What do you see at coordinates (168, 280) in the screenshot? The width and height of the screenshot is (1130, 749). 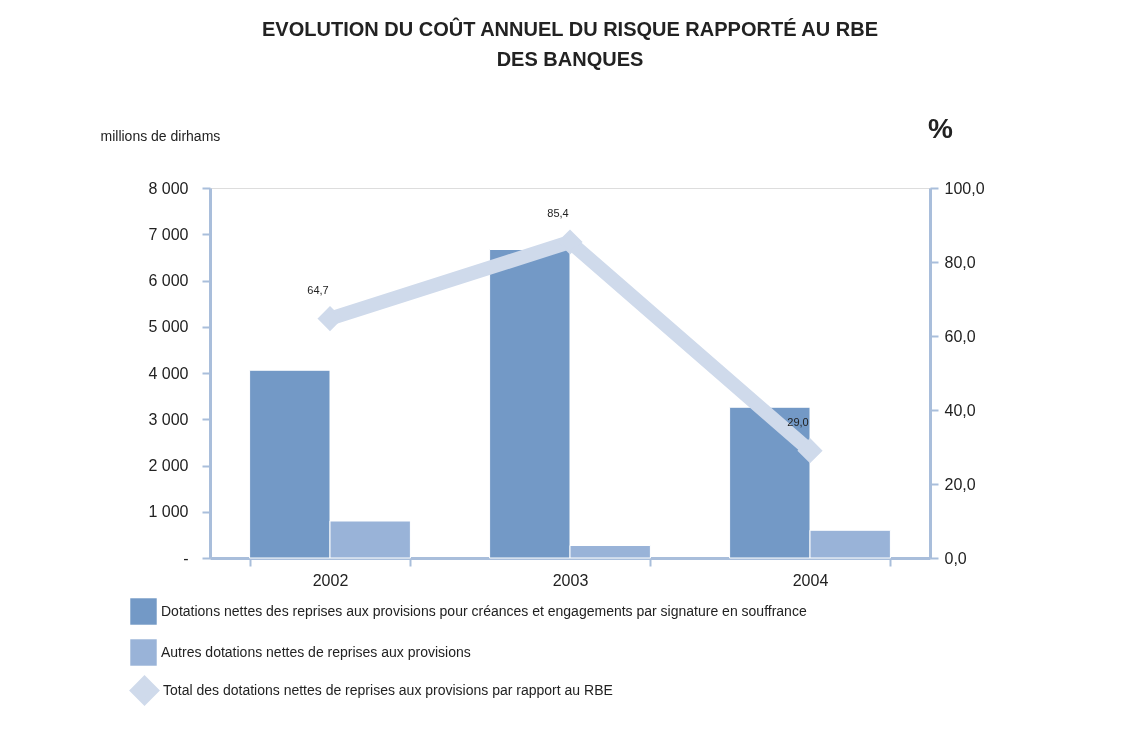 I see `y-tick-label: 6 000` at bounding box center [168, 280].